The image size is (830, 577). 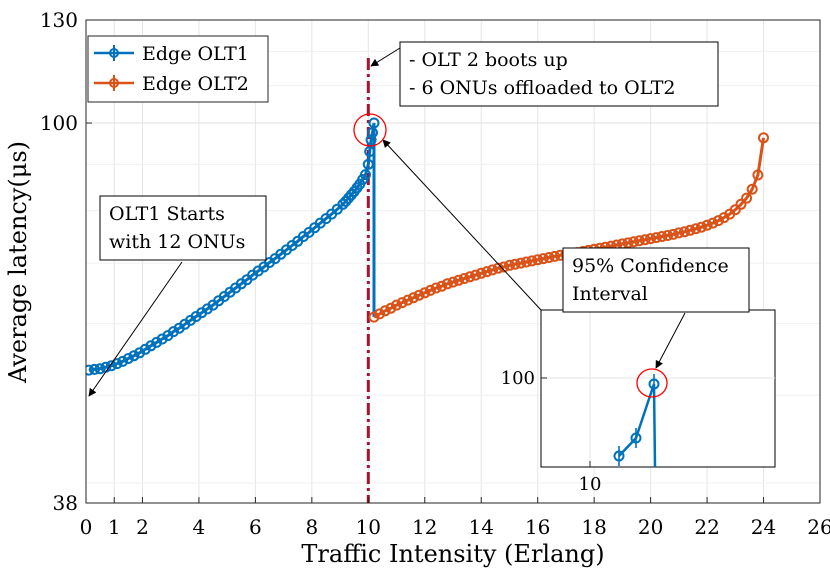 I want to click on legend-marker-olt2, so click(x=114, y=83).